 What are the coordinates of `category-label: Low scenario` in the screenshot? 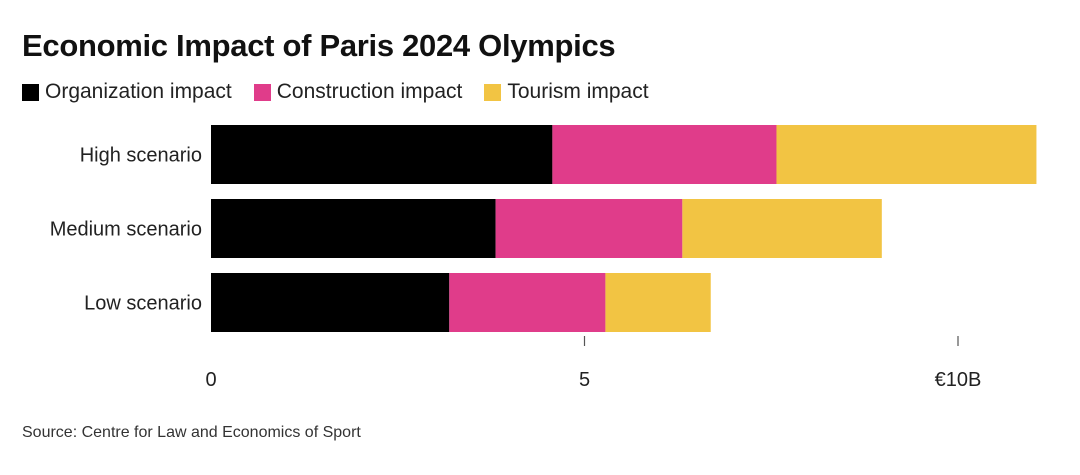 It's located at (143, 304).